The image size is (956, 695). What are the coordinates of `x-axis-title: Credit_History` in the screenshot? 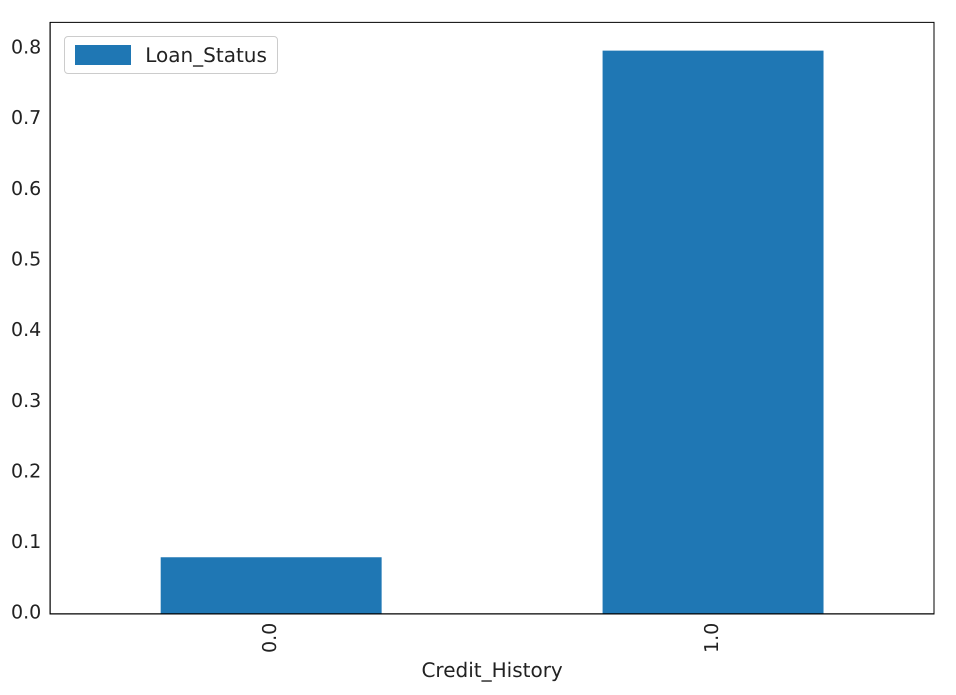 It's located at (492, 670).